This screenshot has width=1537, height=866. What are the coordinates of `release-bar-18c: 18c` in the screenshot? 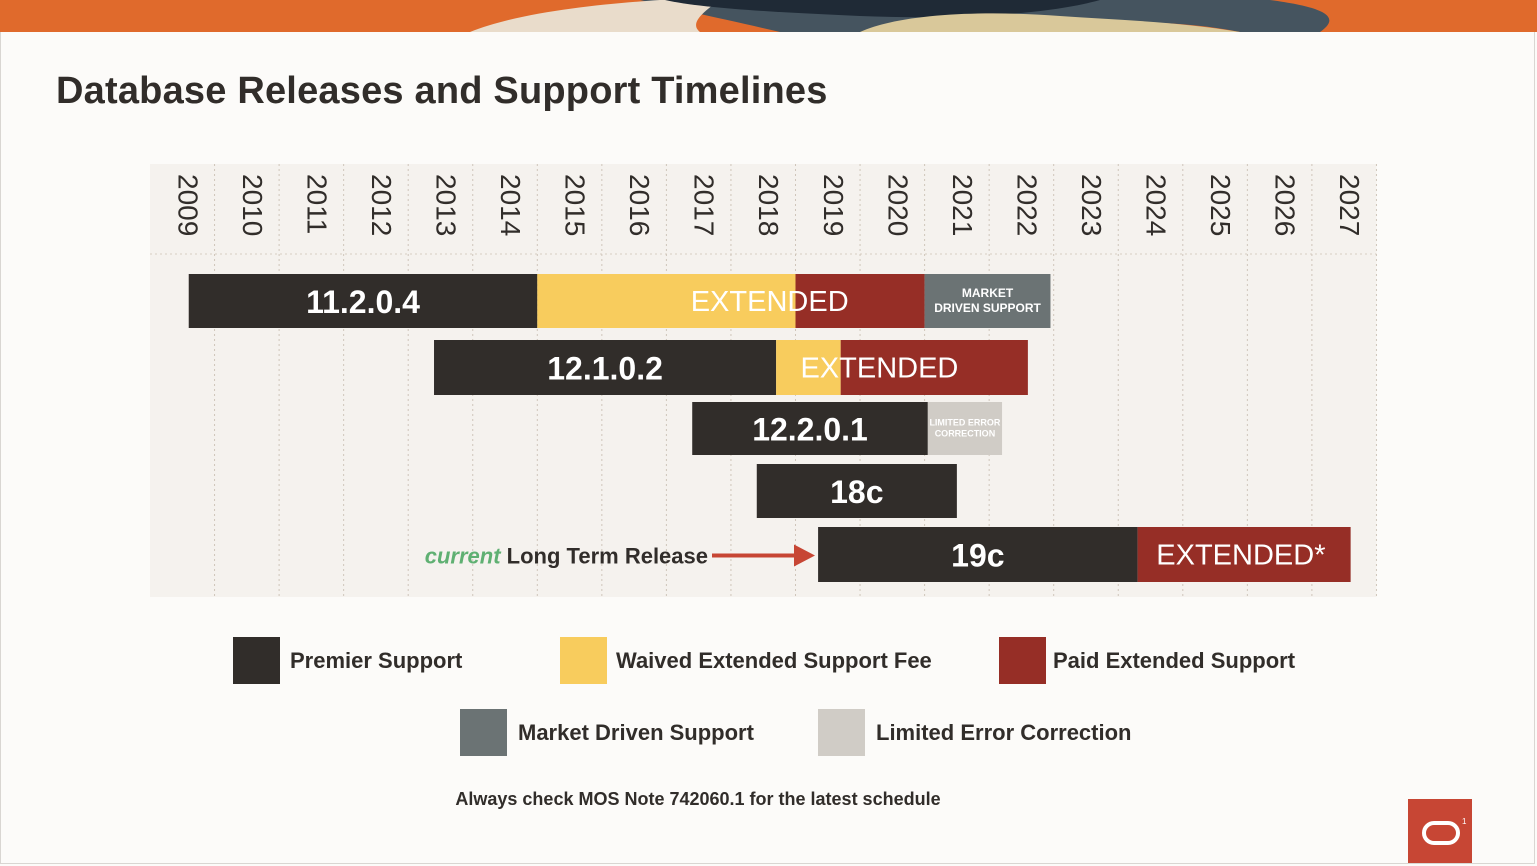 It's located at (856, 491).